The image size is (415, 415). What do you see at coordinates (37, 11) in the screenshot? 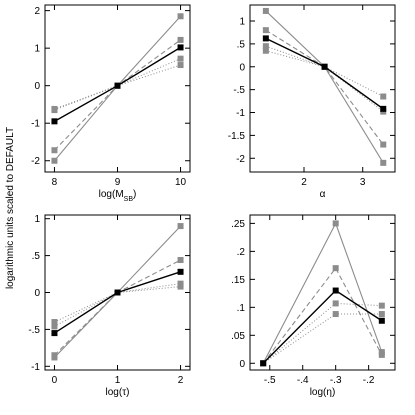
I see `y-tick-label: 2` at bounding box center [37, 11].